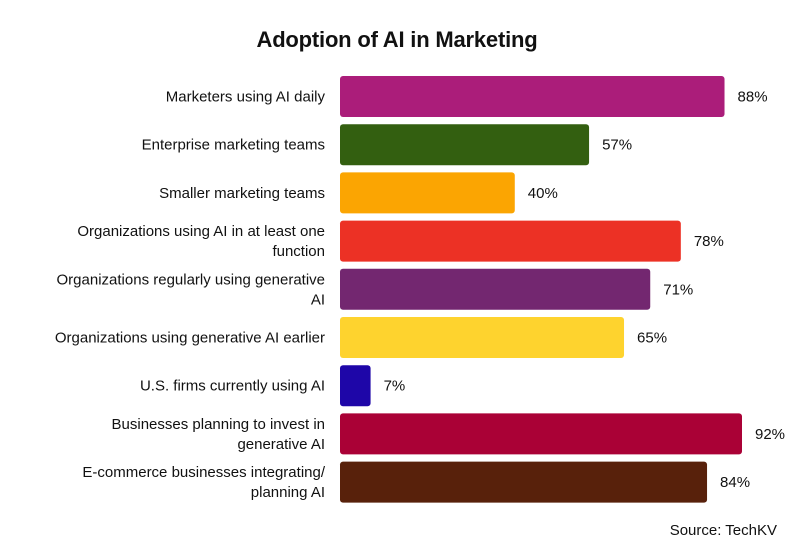 The width and height of the screenshot is (794, 557). I want to click on value-label-organizations-using-generative-ai-earlier: 65%, so click(652, 338).